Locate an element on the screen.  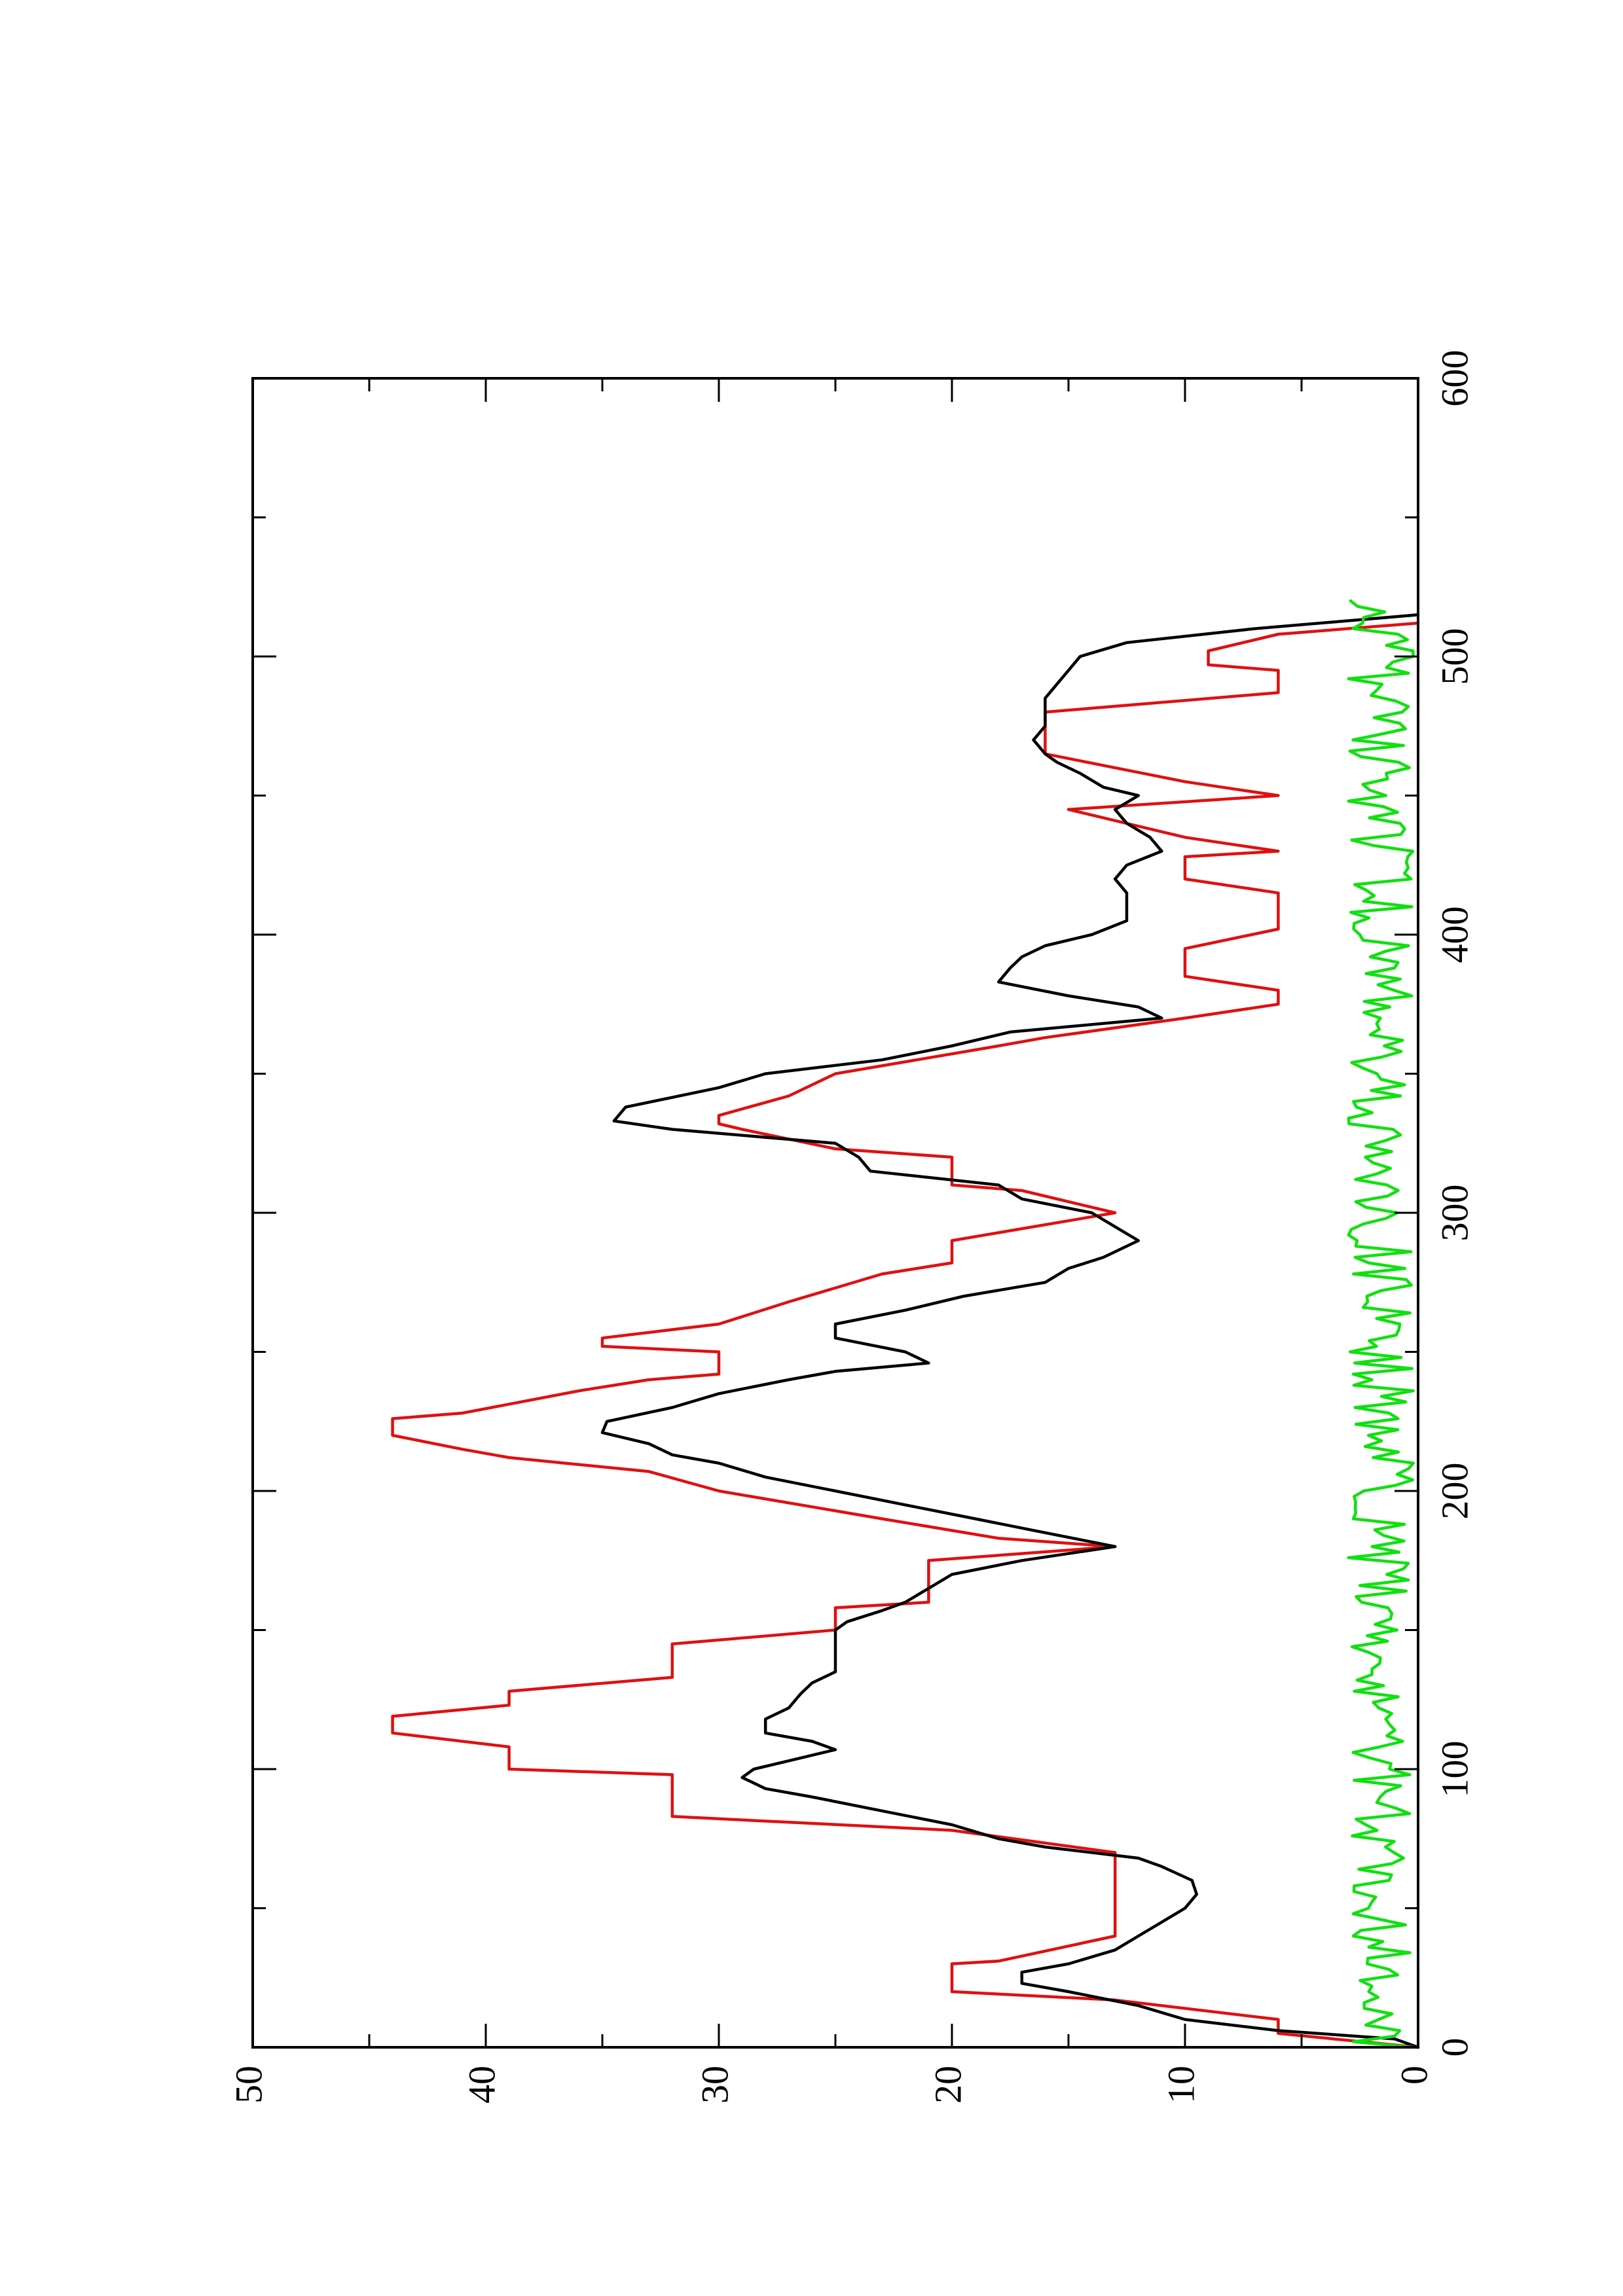
y-tick-label: 0 is located at coordinates (1414, 2075).